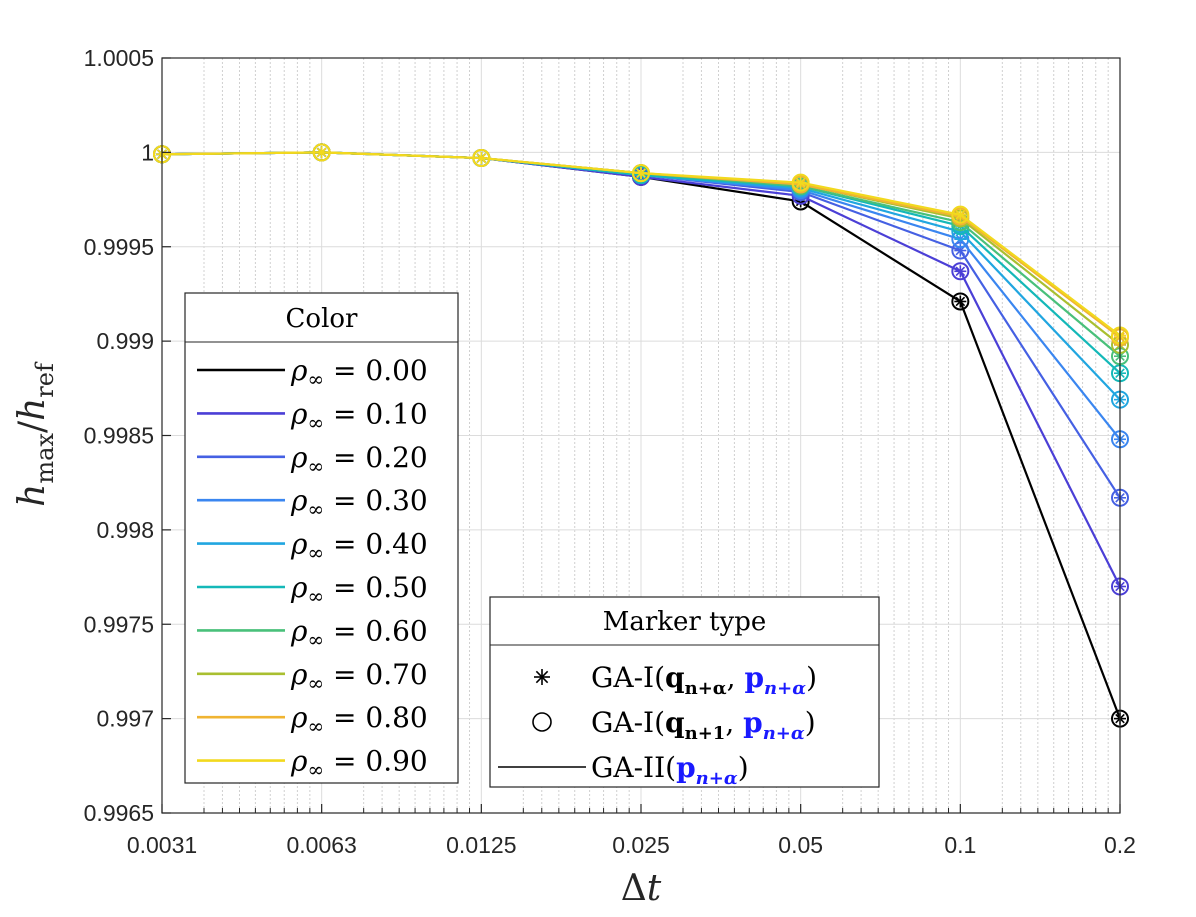  I want to click on legend-marker-box, so click(684, 692).